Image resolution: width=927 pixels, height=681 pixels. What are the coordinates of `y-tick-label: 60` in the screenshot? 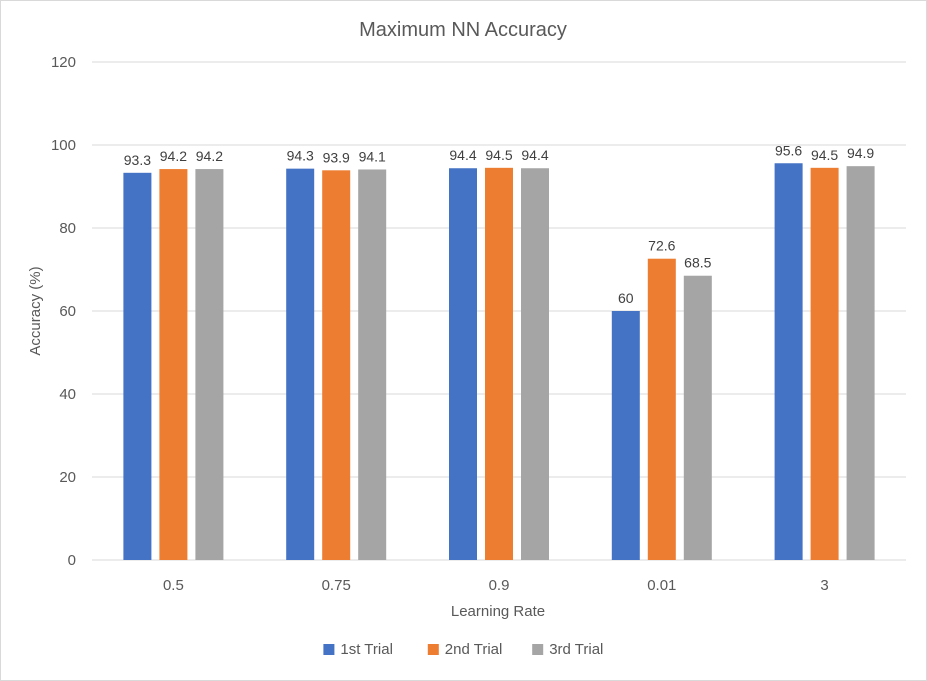 It's located at (67, 311).